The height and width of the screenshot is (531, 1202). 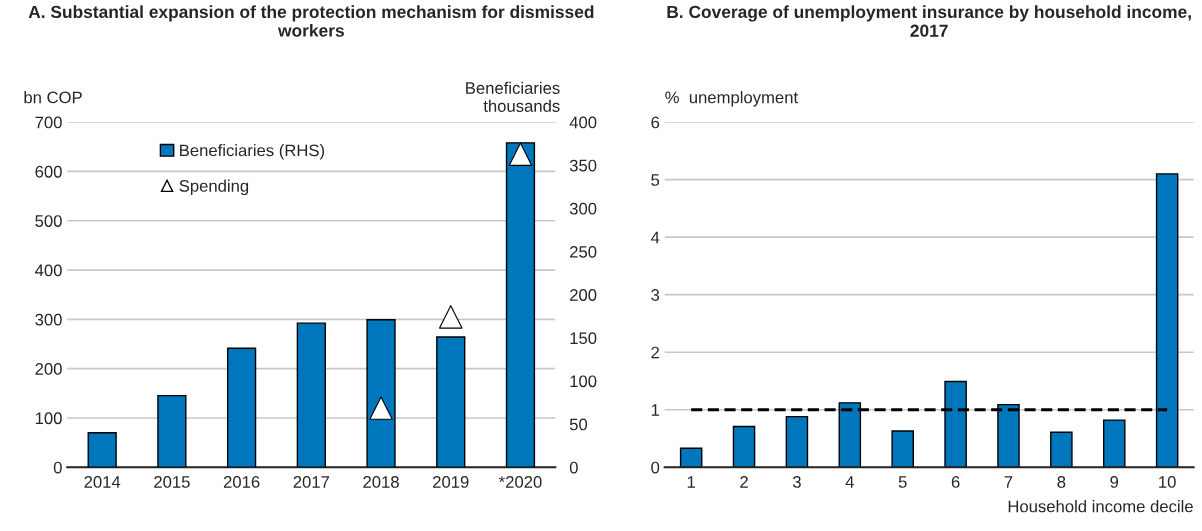 What do you see at coordinates (1167, 482) in the screenshot?
I see `x-tick-label: 10` at bounding box center [1167, 482].